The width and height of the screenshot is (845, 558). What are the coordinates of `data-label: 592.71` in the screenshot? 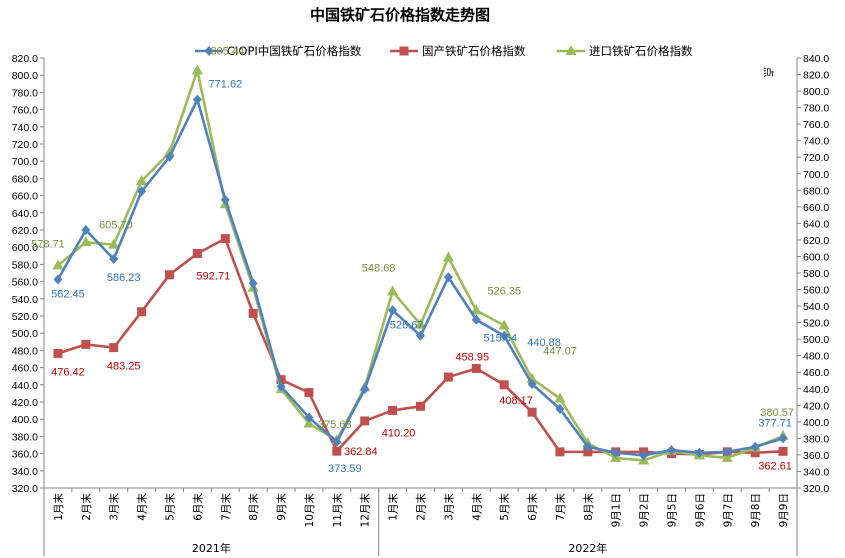 It's located at (214, 276).